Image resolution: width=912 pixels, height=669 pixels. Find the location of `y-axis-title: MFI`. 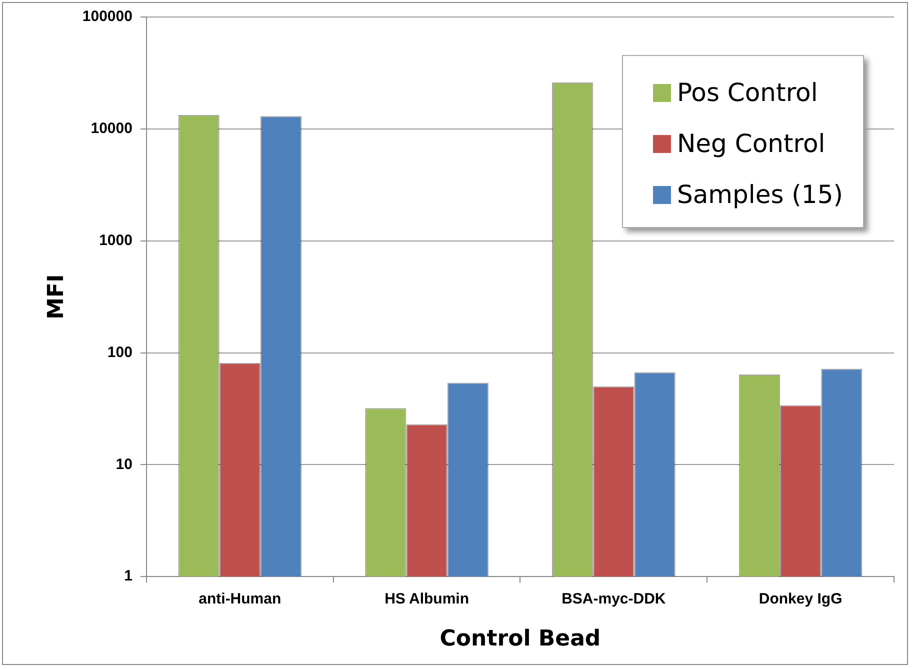

y-axis-title: MFI is located at coordinates (56, 297).